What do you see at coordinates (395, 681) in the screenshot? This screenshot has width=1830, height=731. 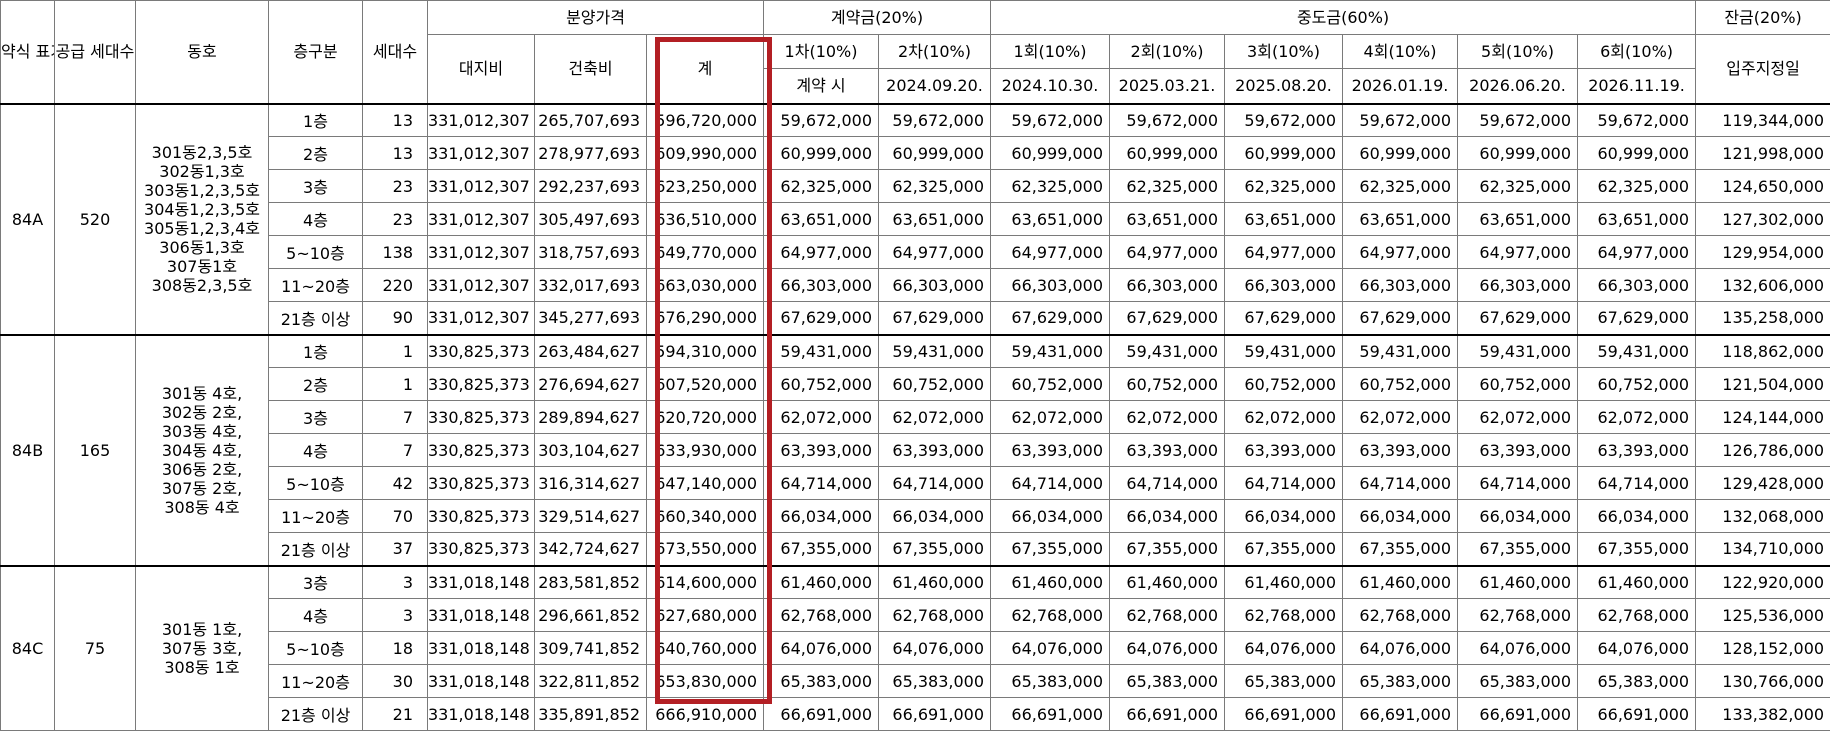 I see `units-cell: 30` at bounding box center [395, 681].